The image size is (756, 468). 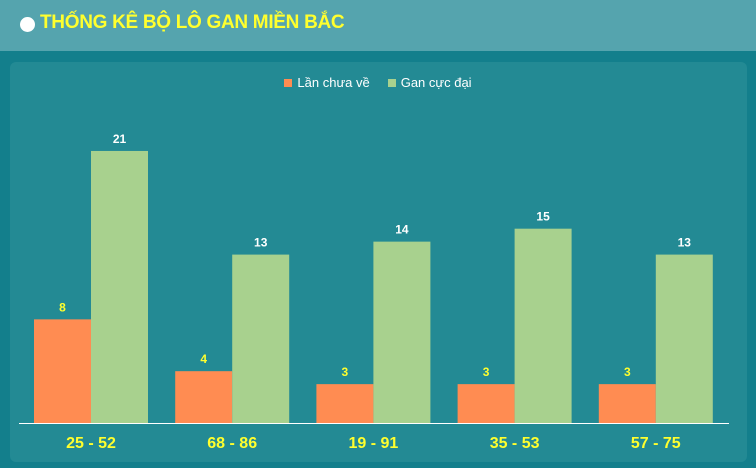 What do you see at coordinates (232, 443) in the screenshot?
I see `category-label-2: 68 - 86` at bounding box center [232, 443].